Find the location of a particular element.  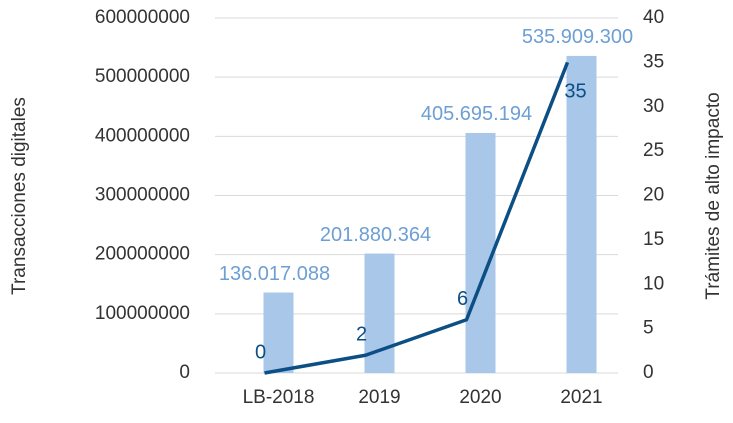

line-value-label: 35 is located at coordinates (575, 92).